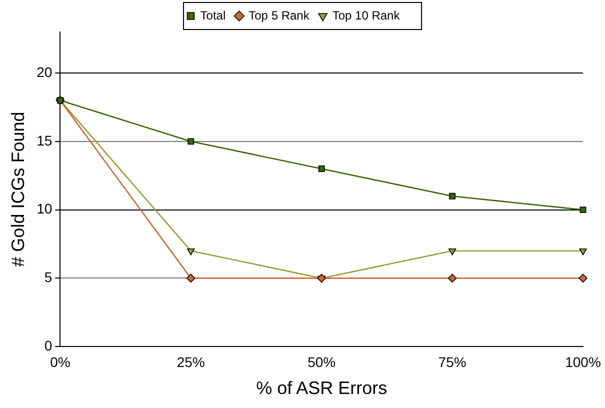 The width and height of the screenshot is (605, 408). I want to click on legend-label: Top 10 Rank, so click(366, 15).